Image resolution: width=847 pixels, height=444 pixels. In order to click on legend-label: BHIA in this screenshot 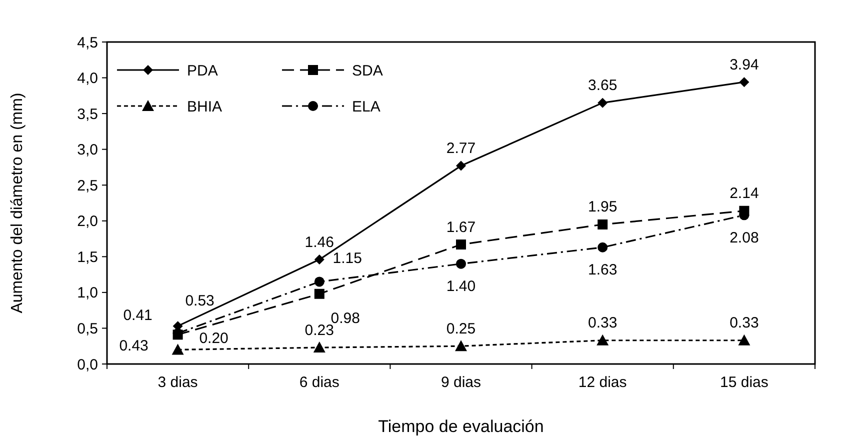, I will do `click(204, 107)`.